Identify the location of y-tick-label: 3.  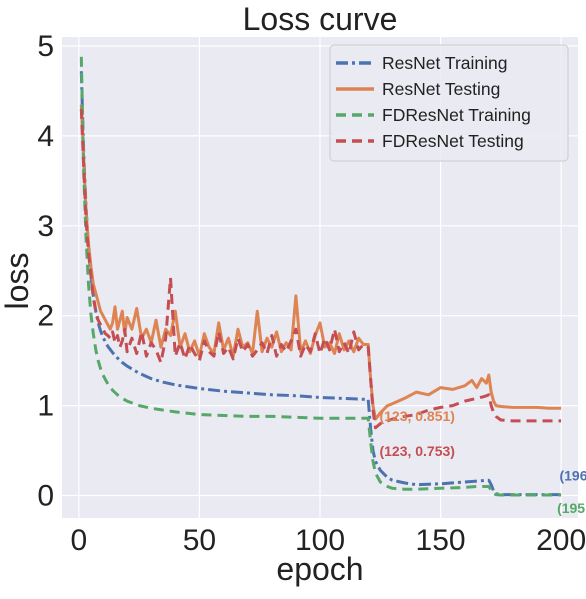
(45, 226).